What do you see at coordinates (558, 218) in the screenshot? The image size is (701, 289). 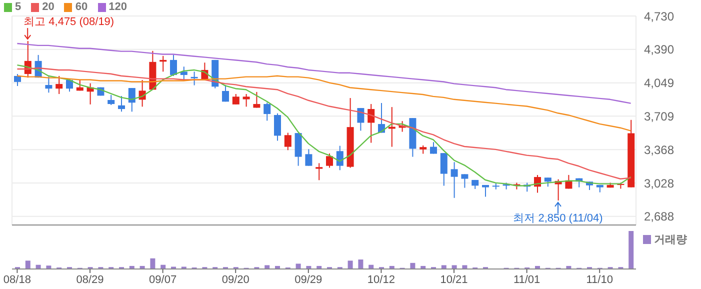 I see `annotation: 최저 2,850 (11/04)` at bounding box center [558, 218].